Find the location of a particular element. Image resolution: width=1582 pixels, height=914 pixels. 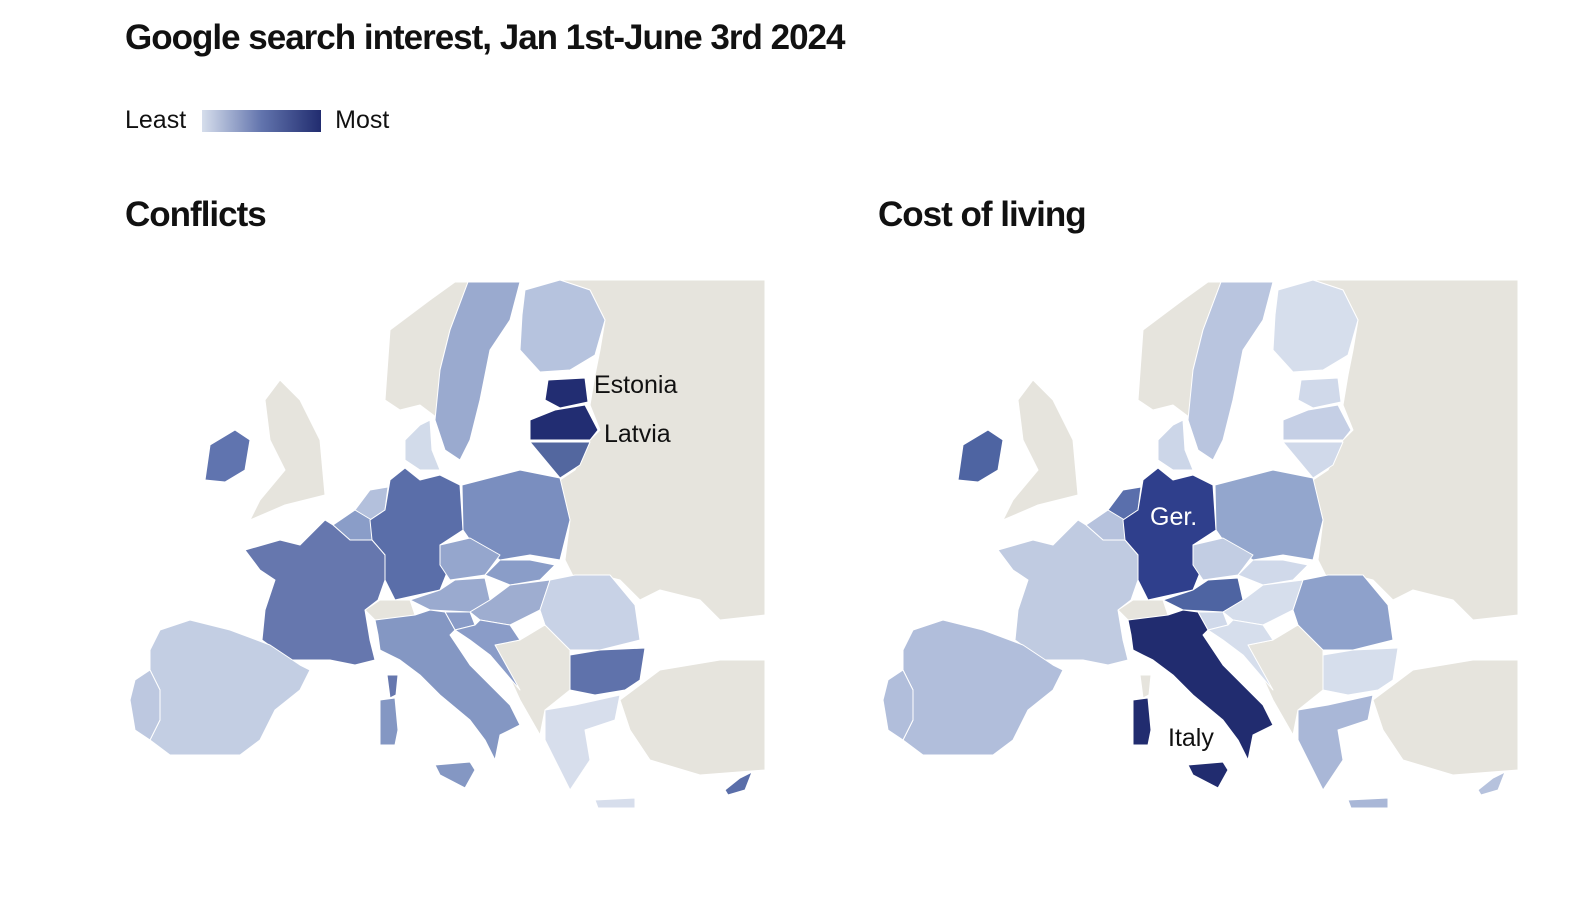

legend-least-label: Least is located at coordinates (156, 120).